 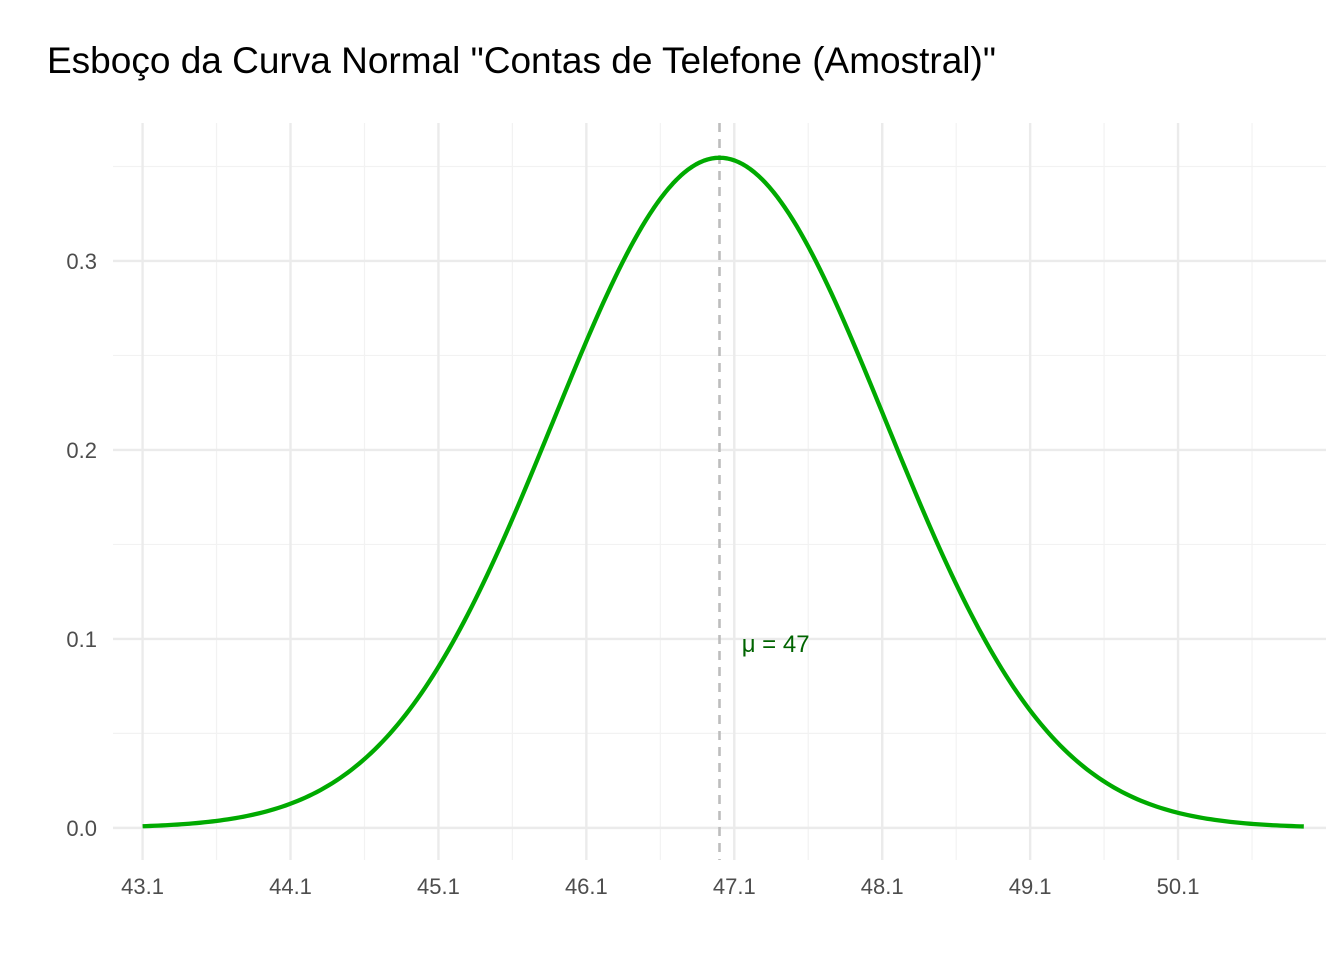 What do you see at coordinates (290, 886) in the screenshot?
I see `x-tick-label: 44.1` at bounding box center [290, 886].